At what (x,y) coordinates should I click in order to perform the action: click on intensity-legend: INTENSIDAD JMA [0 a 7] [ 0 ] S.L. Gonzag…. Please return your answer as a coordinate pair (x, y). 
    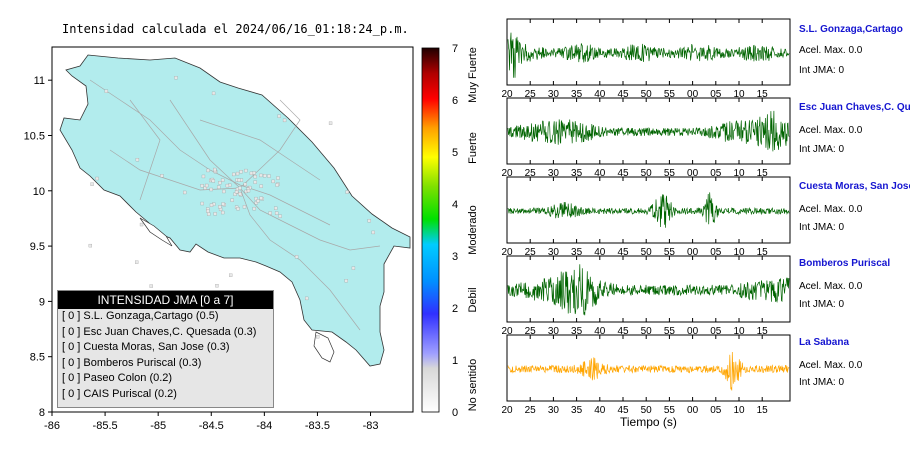
    Looking at the image, I should click on (165, 349).